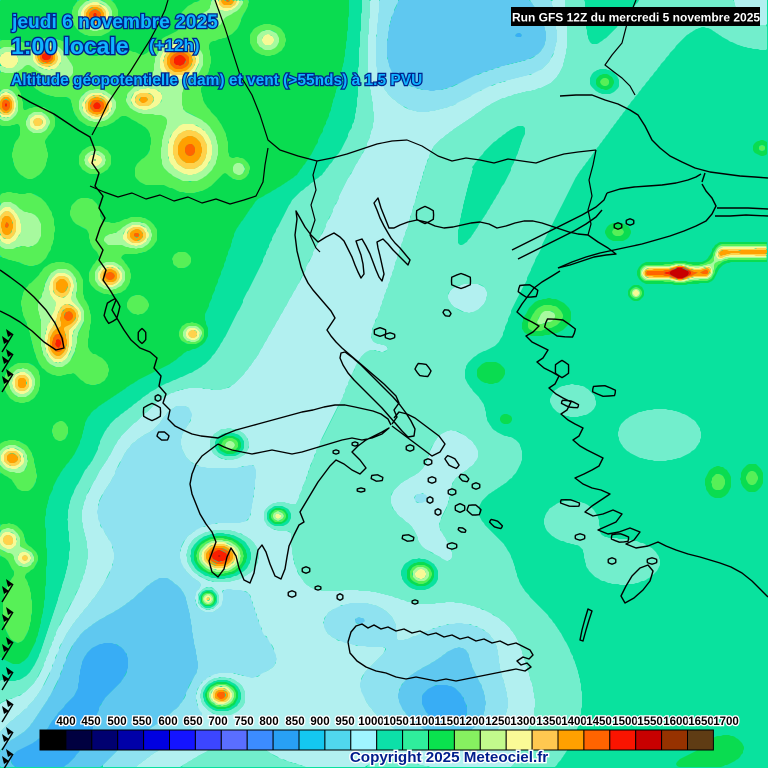 The height and width of the screenshot is (768, 768). What do you see at coordinates (268, 722) in the screenshot?
I see `svg-text: 800` at bounding box center [268, 722].